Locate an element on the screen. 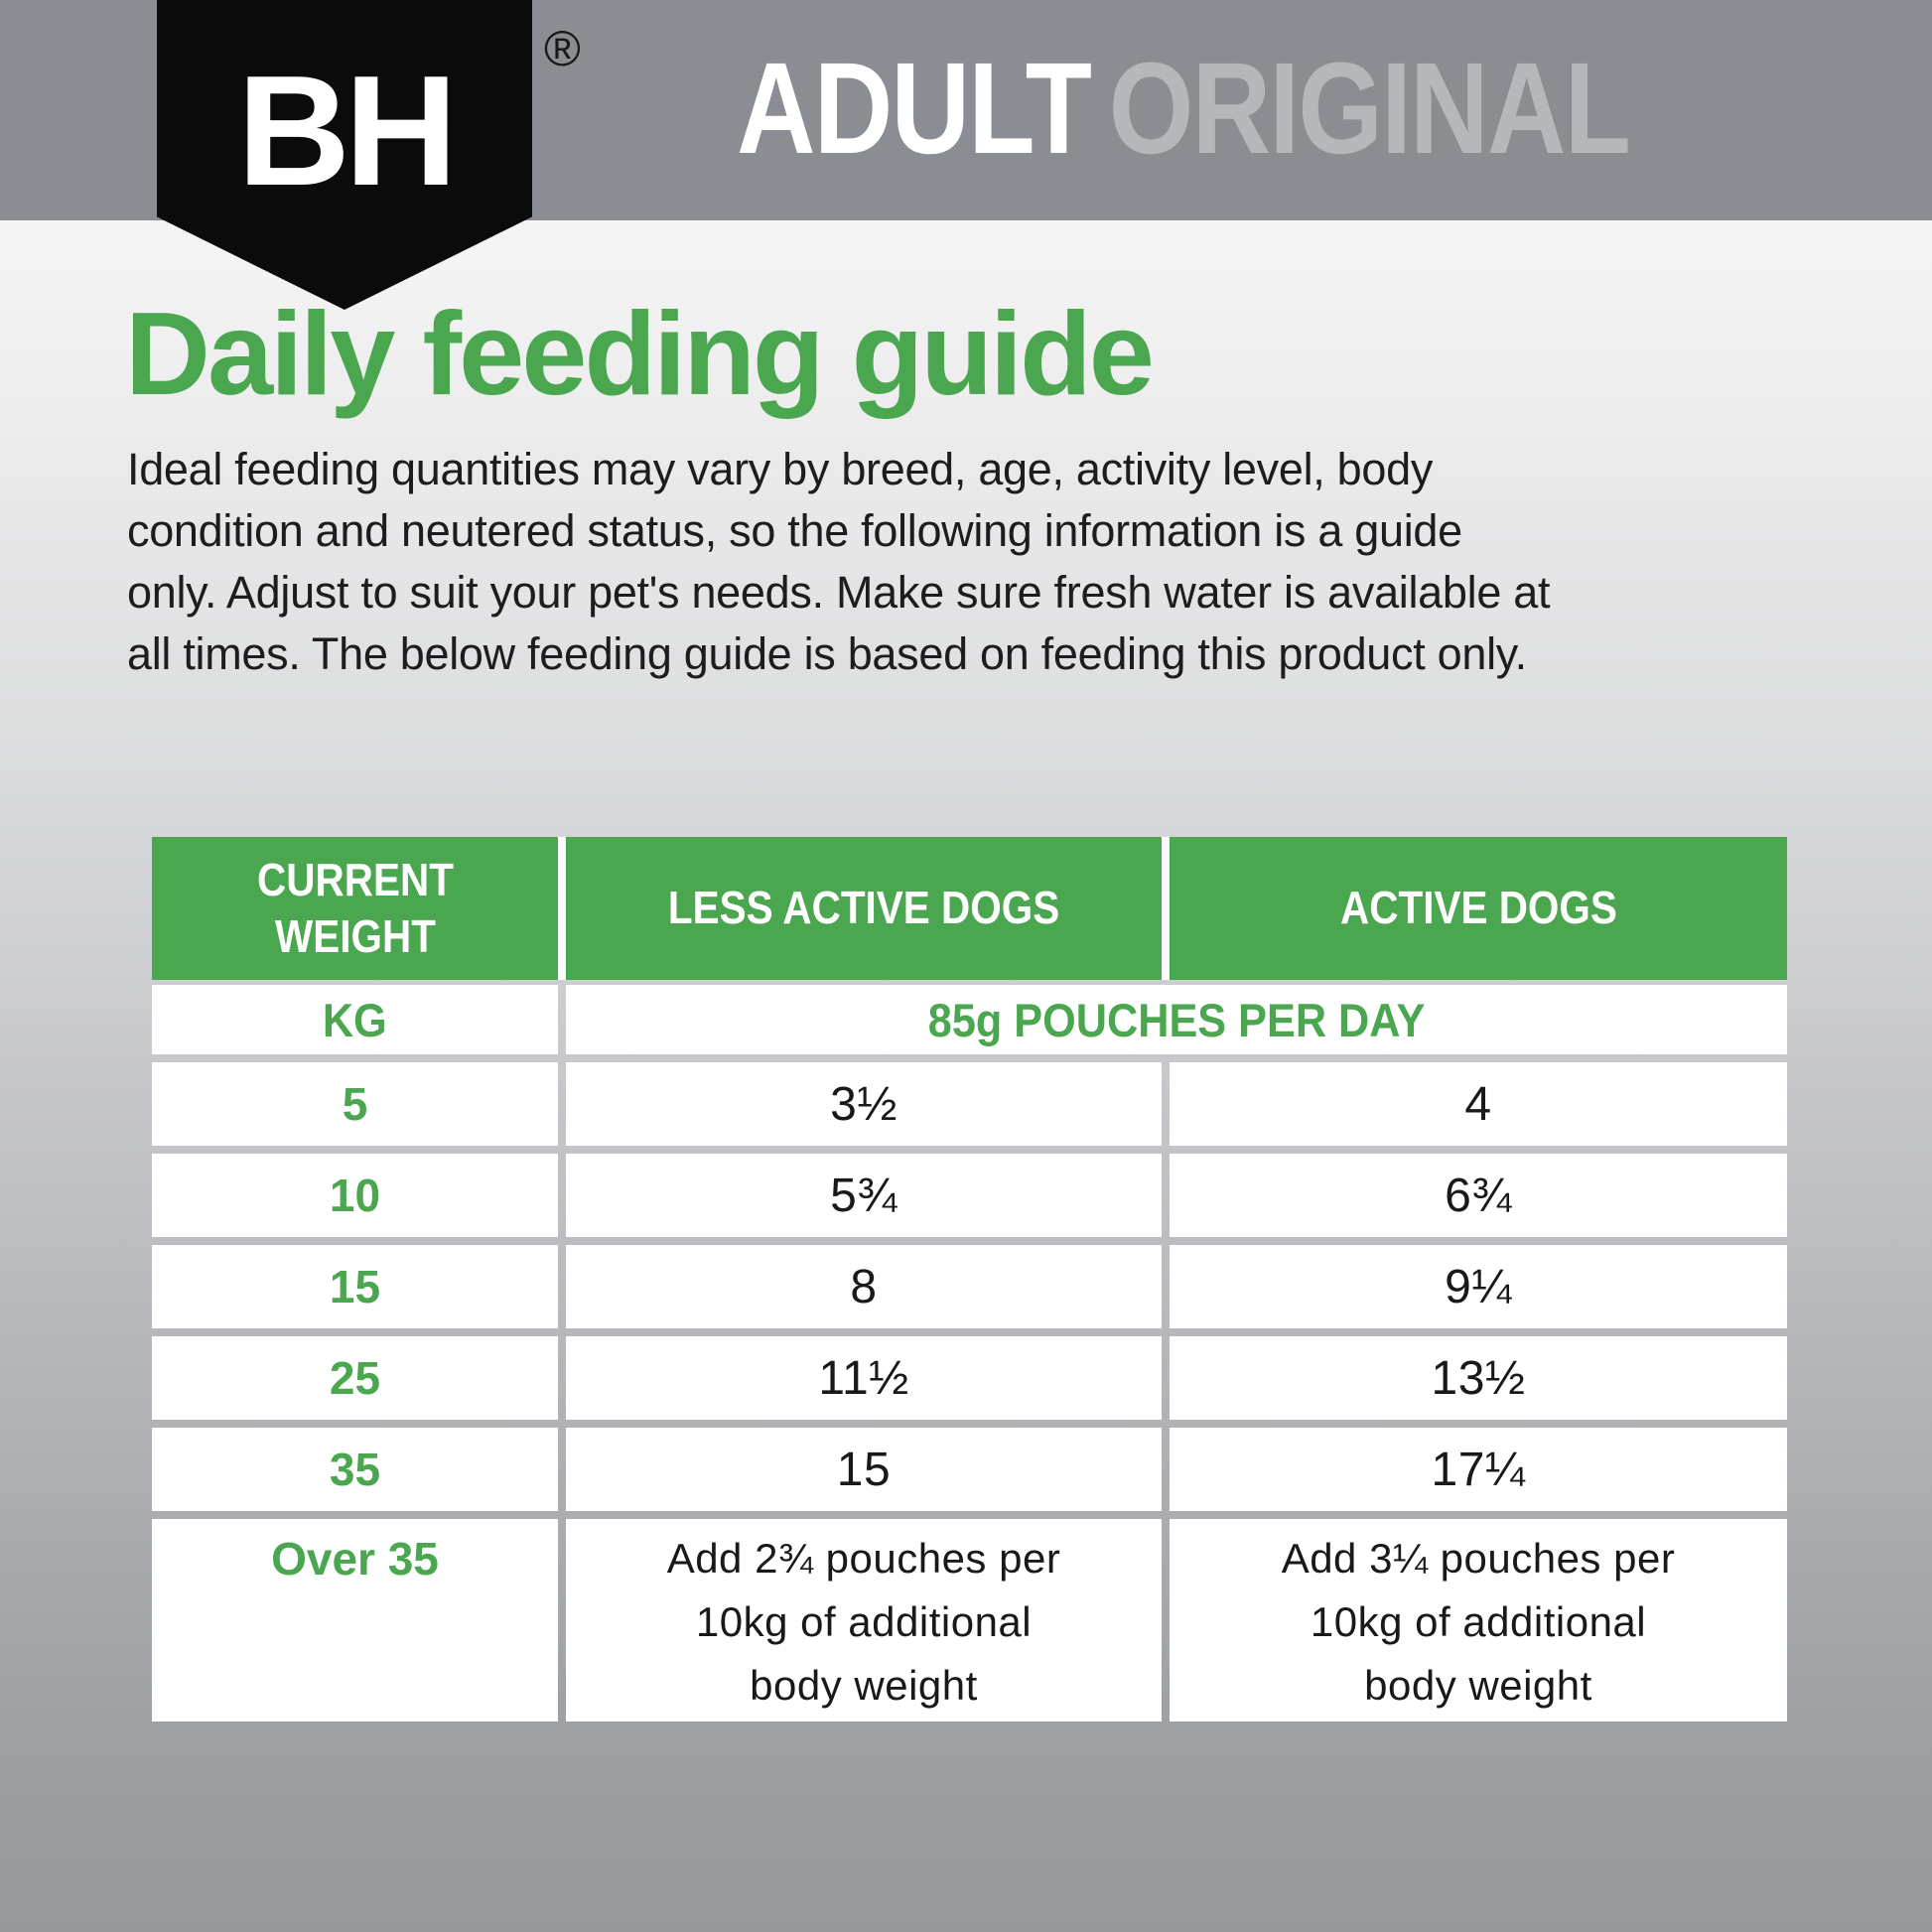 Image resolution: width=1932 pixels, height=1932 pixels. weight-unit-label: KG is located at coordinates (355, 1019).